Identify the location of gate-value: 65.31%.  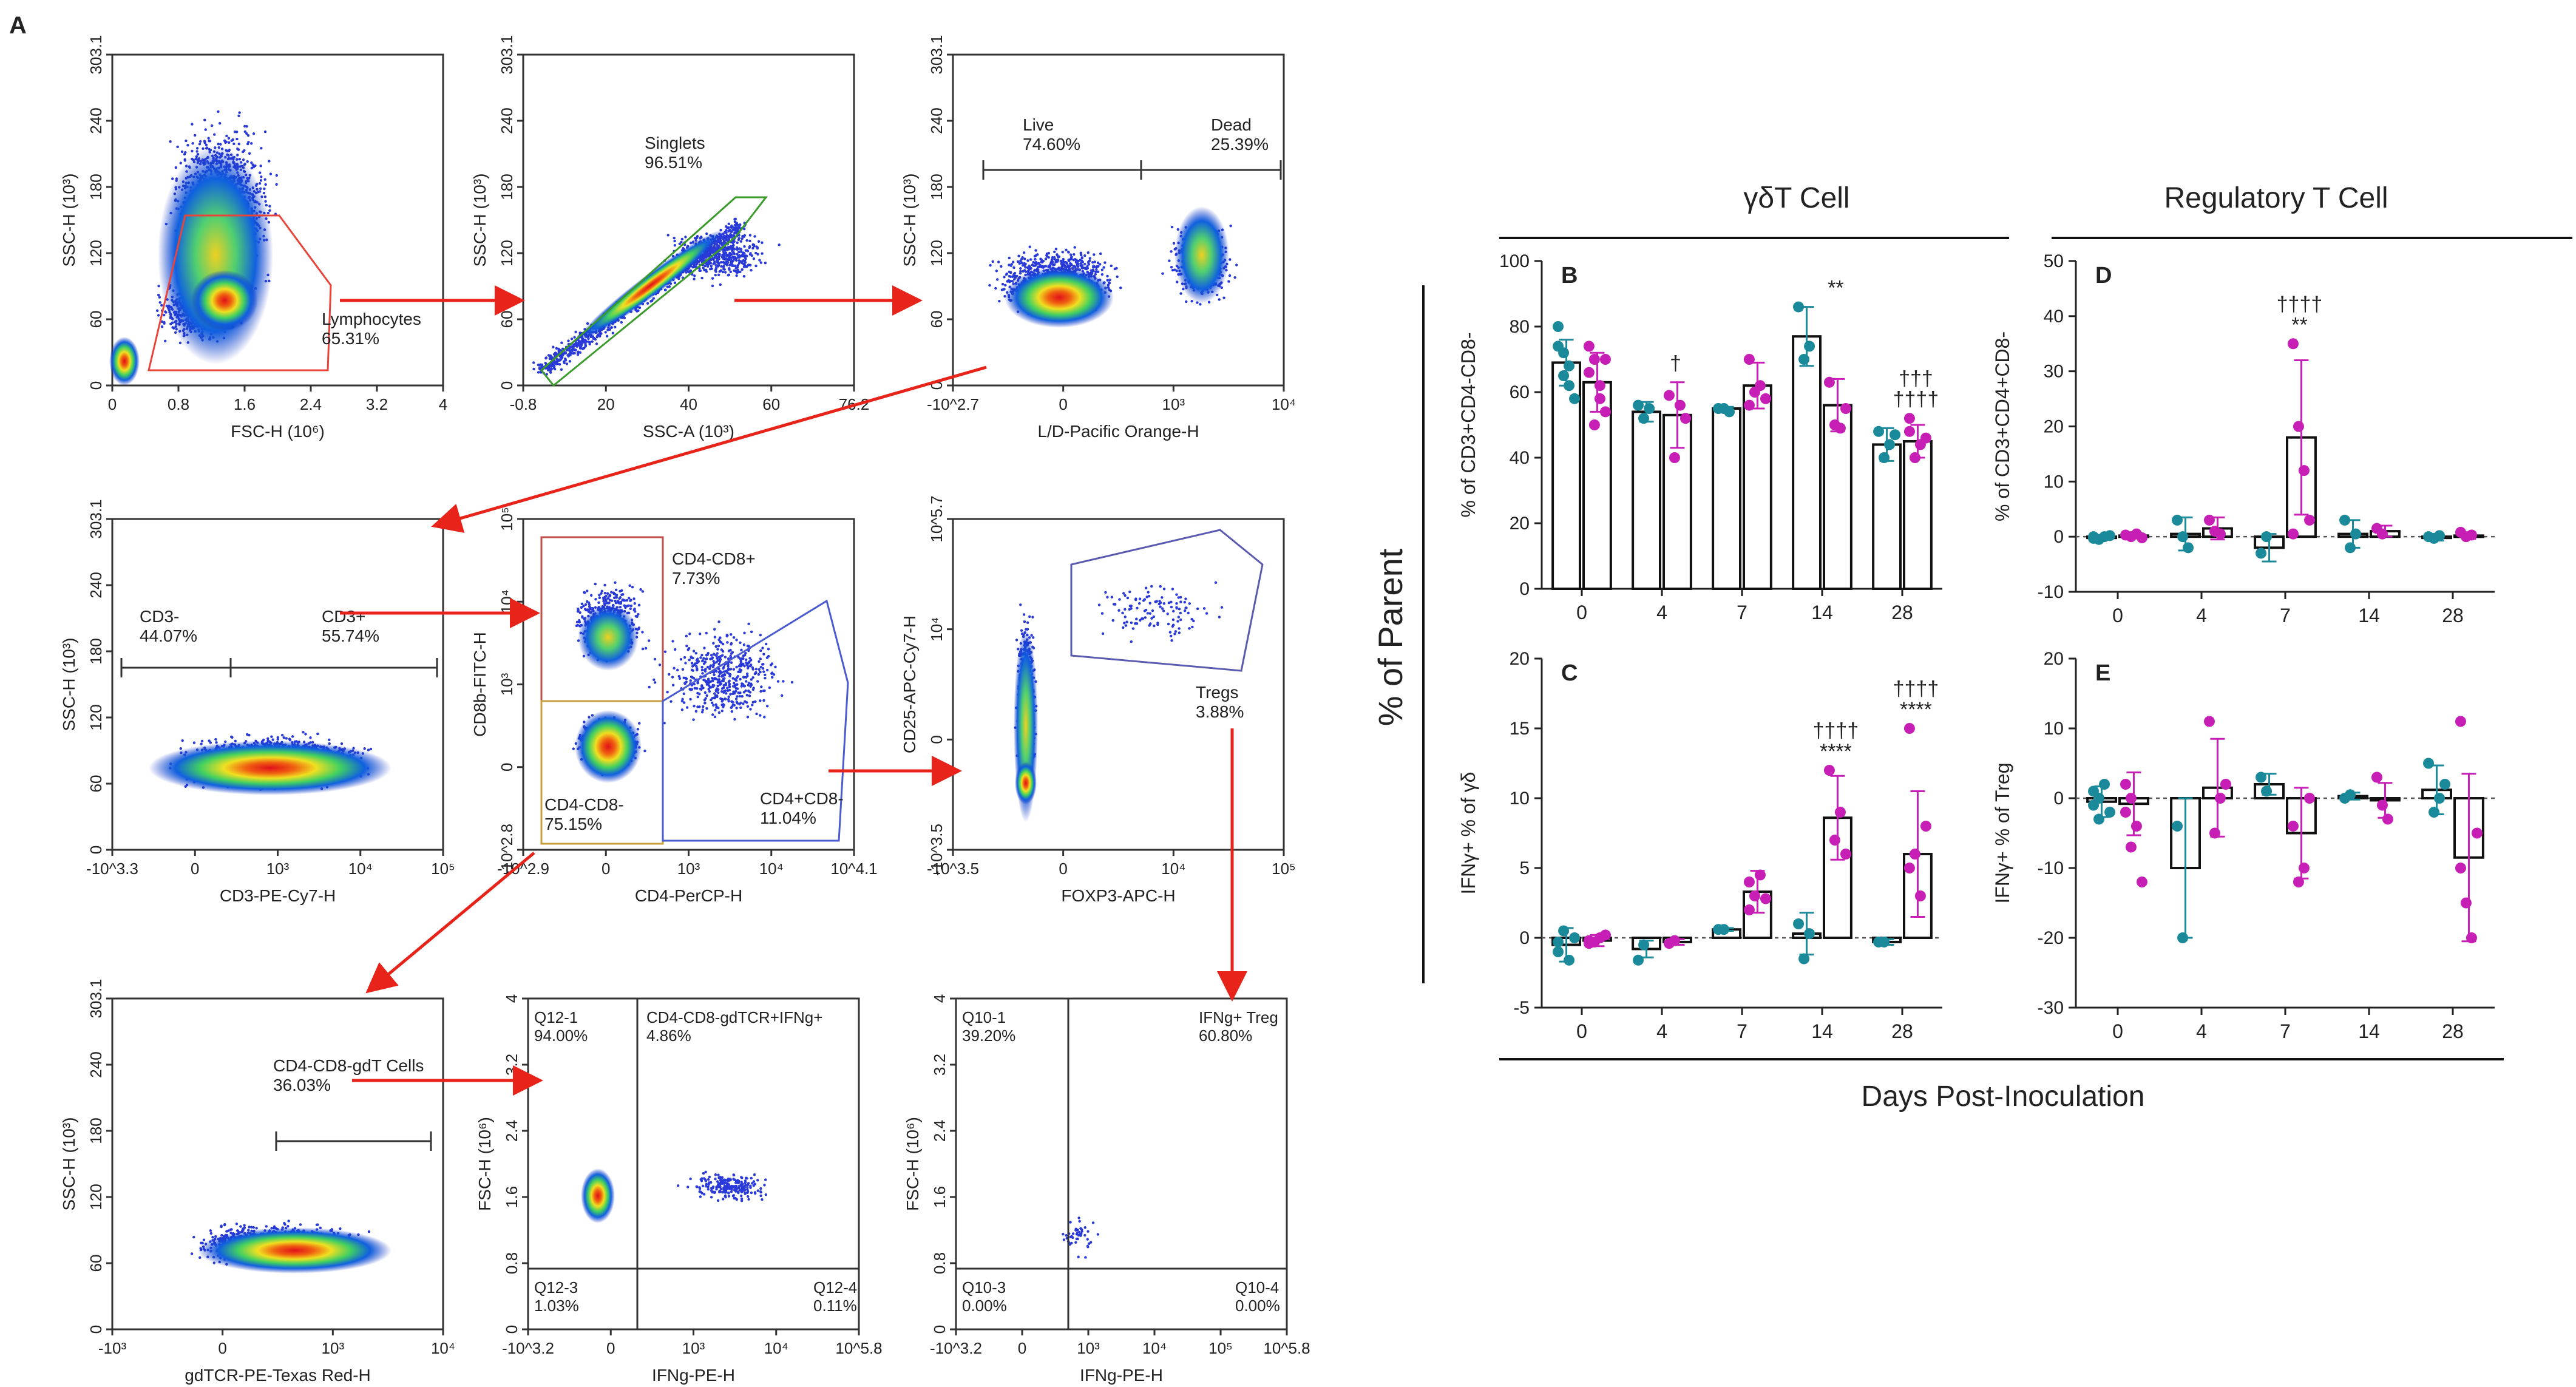
(350, 339).